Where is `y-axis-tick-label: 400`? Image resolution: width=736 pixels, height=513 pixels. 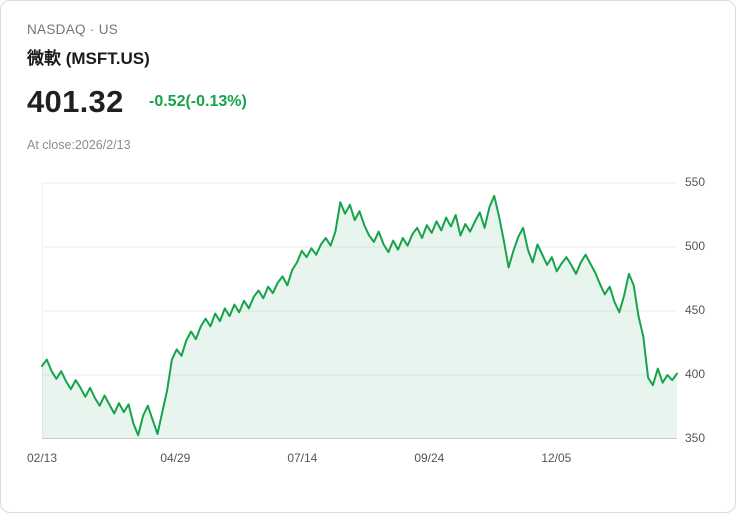
y-axis-tick-label: 400 is located at coordinates (695, 374).